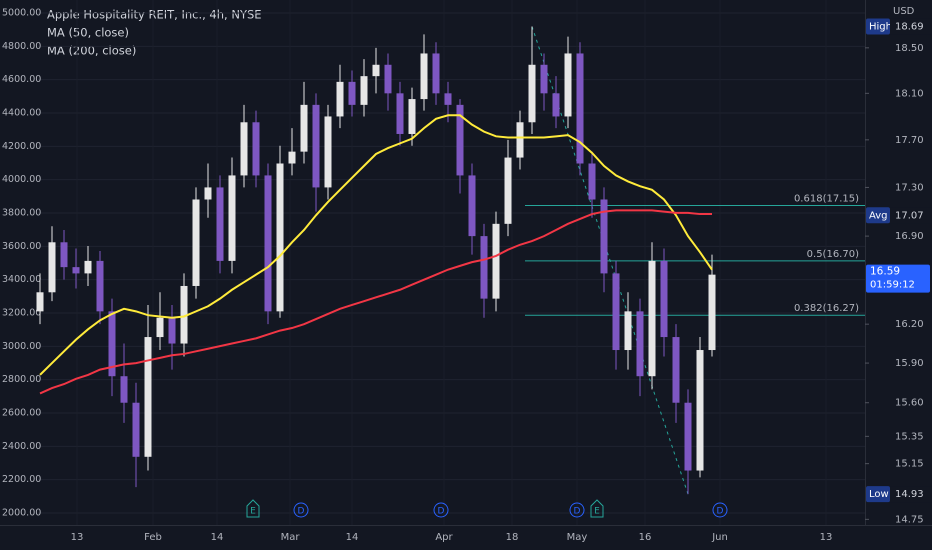  What do you see at coordinates (21, 479) in the screenshot?
I see `y2-tick-label: 2200.00` at bounding box center [21, 479].